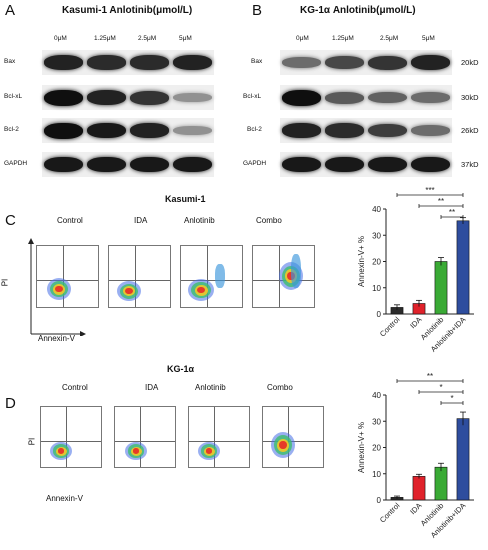 Image resolution: width=488 pixels, height=550 pixels. I want to click on panel-letter-d: D, so click(10, 403).